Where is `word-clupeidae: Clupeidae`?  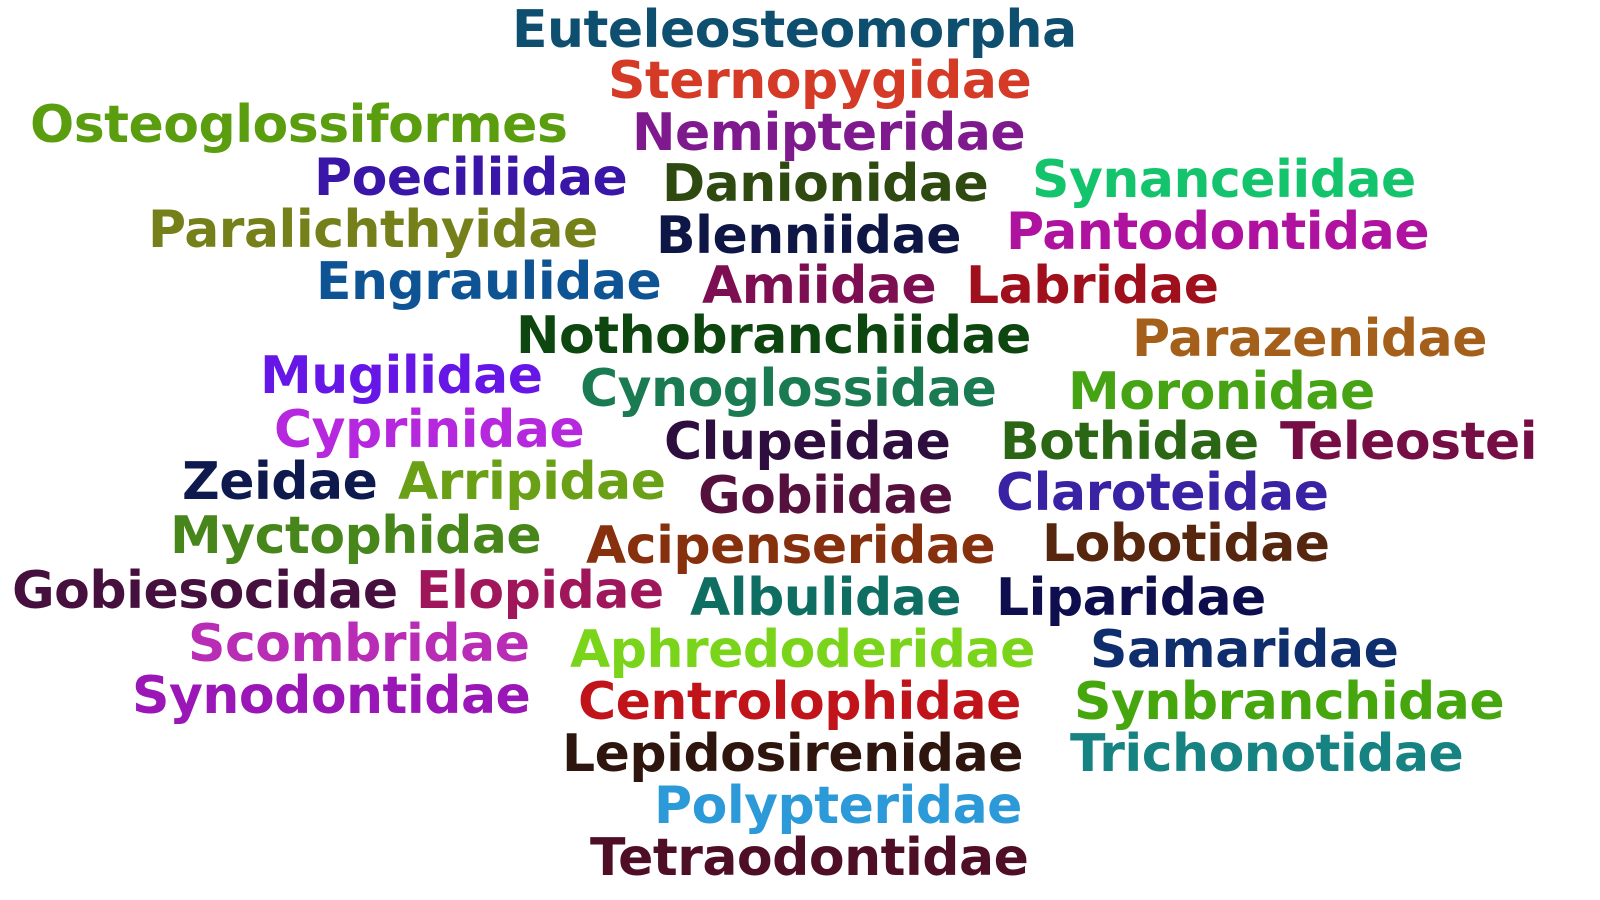 word-clupeidae: Clupeidae is located at coordinates (807, 442).